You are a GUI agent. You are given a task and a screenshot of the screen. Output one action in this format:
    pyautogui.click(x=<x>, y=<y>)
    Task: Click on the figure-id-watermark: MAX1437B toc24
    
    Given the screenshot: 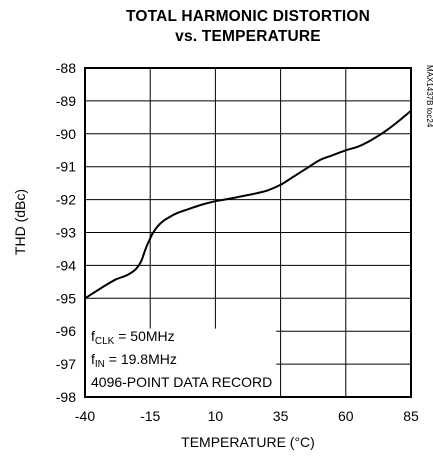 What is the action you would take?
    pyautogui.click(x=429, y=96)
    